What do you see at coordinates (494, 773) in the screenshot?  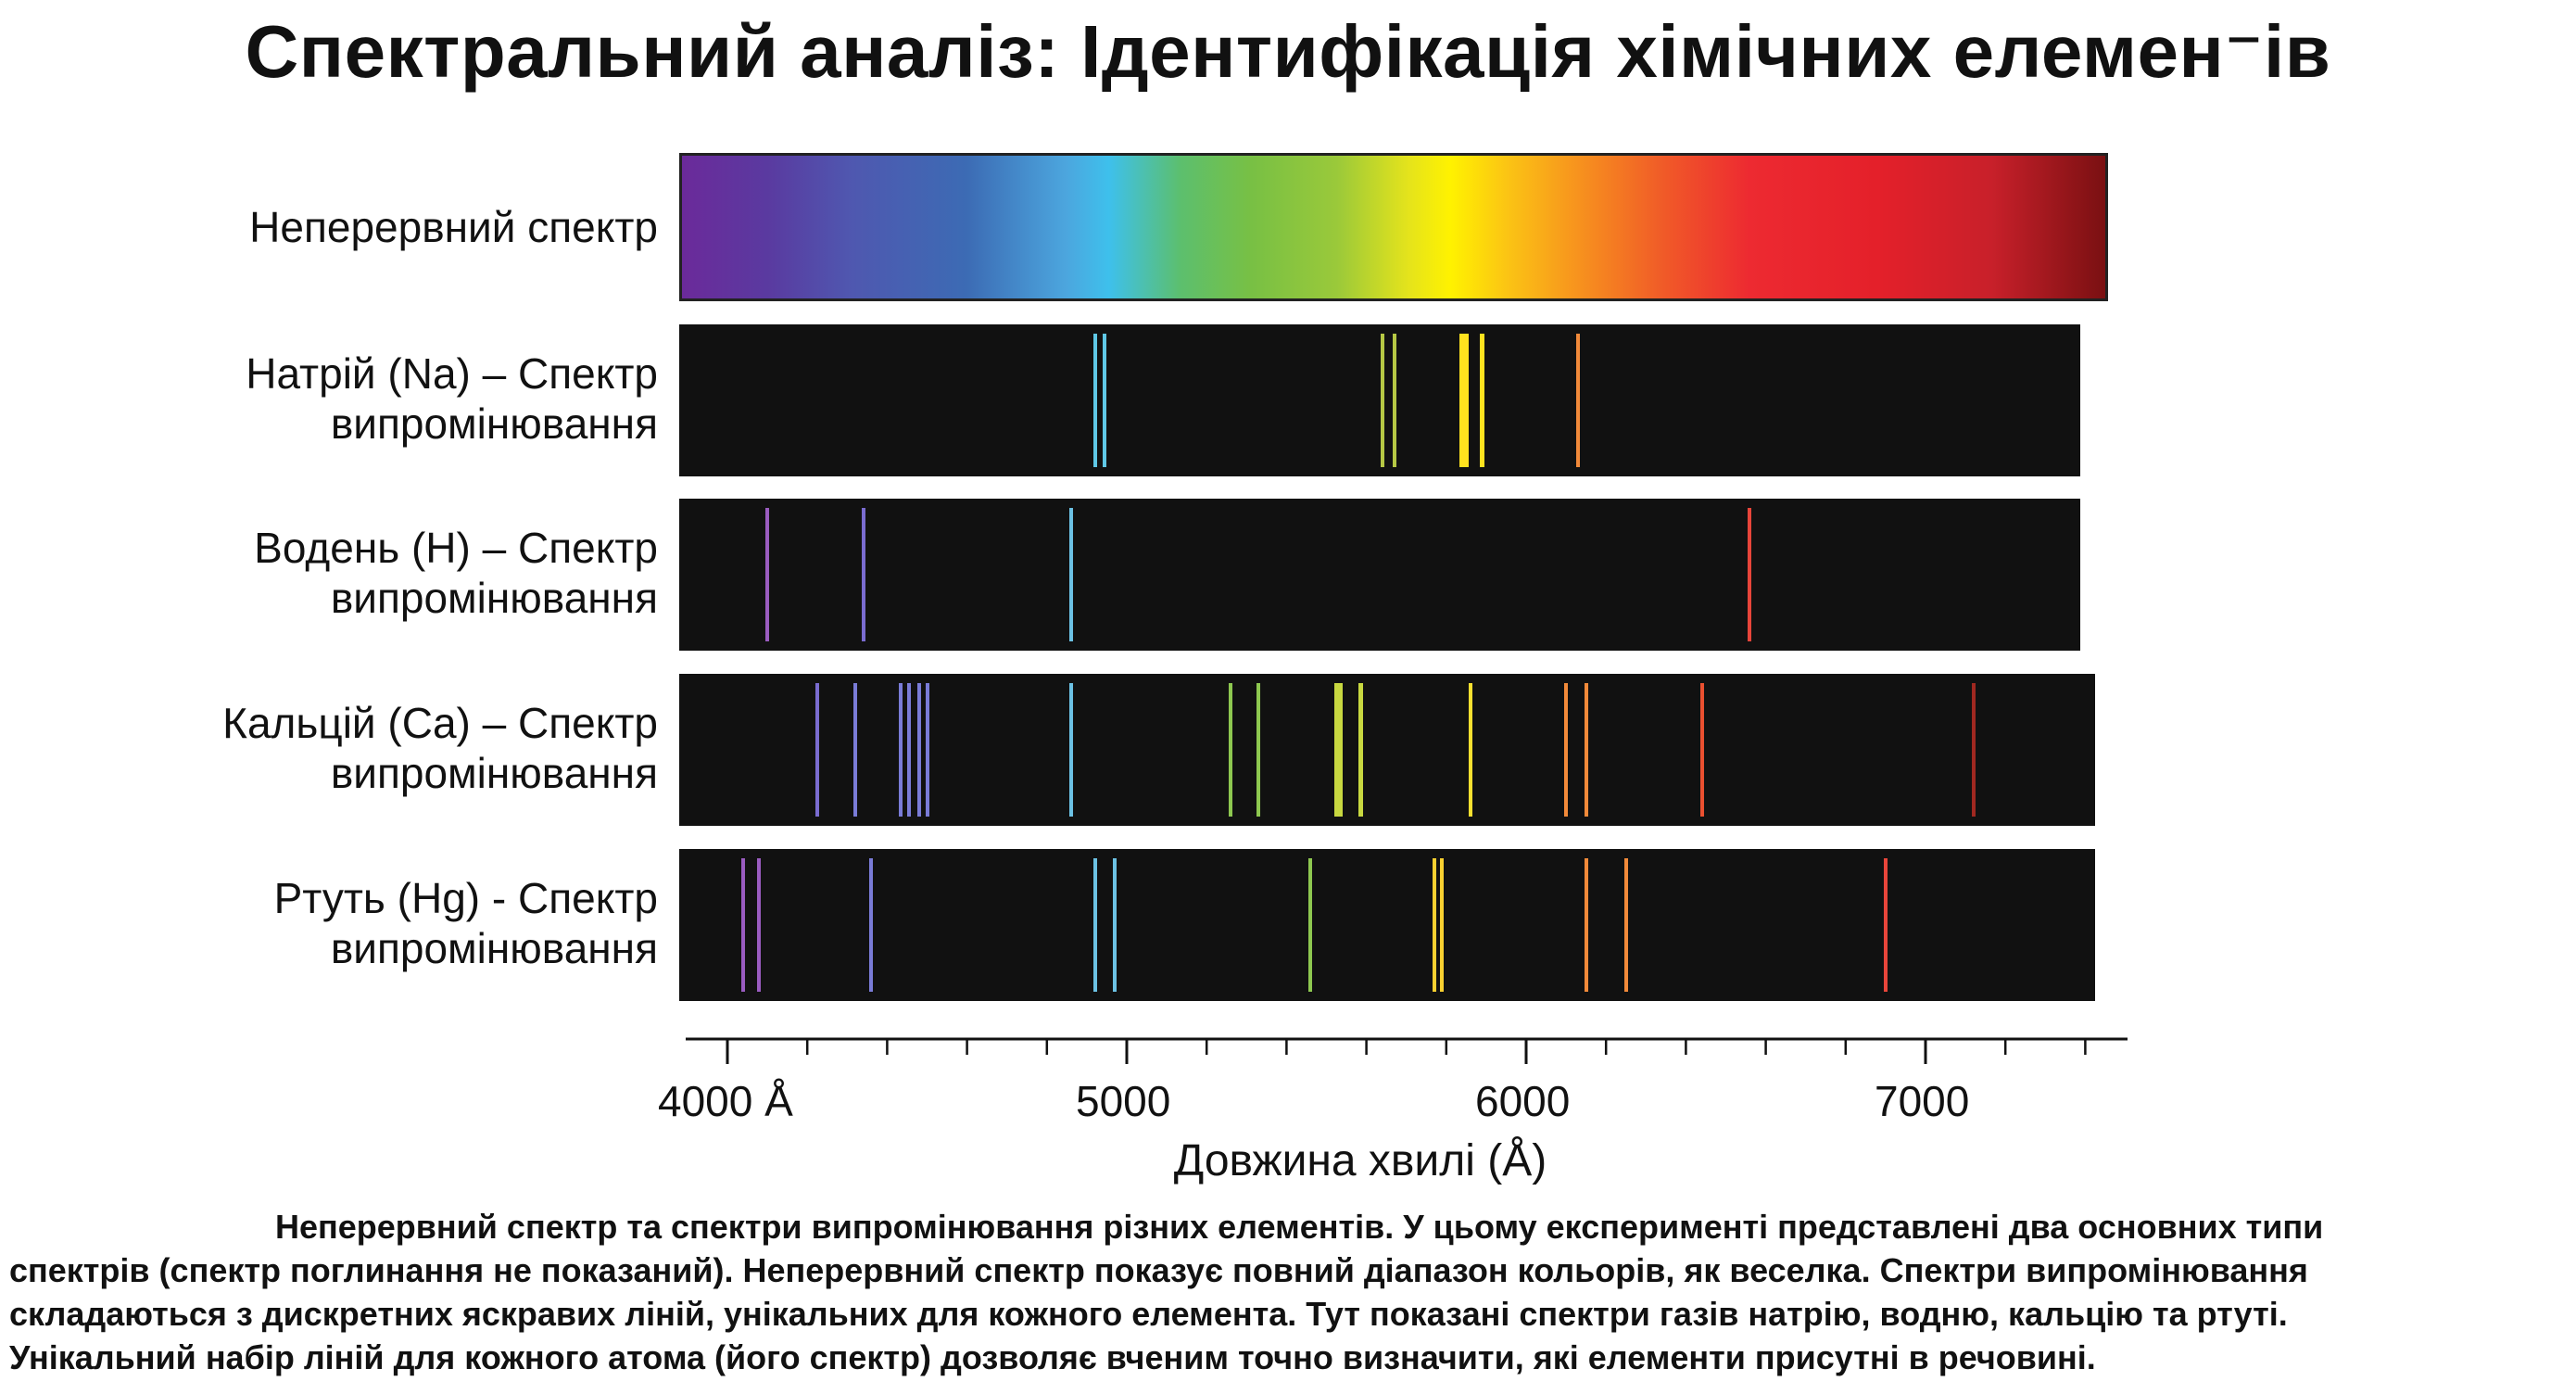 I see `calcium-label-line2: випромінювання` at bounding box center [494, 773].